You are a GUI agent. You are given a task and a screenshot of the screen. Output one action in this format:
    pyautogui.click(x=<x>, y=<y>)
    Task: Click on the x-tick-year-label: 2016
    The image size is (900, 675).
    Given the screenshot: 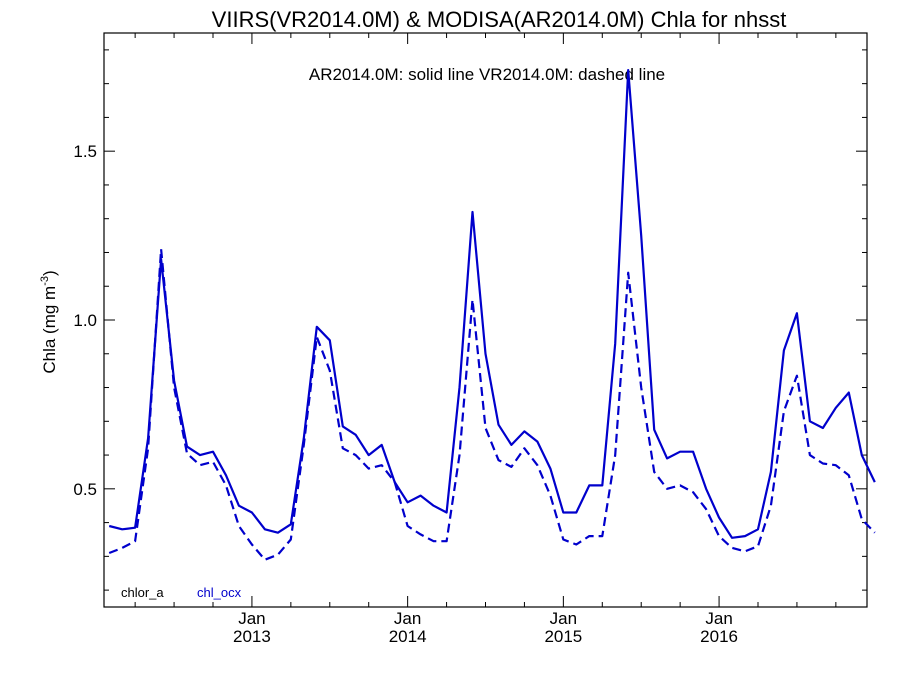 What is the action you would take?
    pyautogui.click(x=719, y=636)
    